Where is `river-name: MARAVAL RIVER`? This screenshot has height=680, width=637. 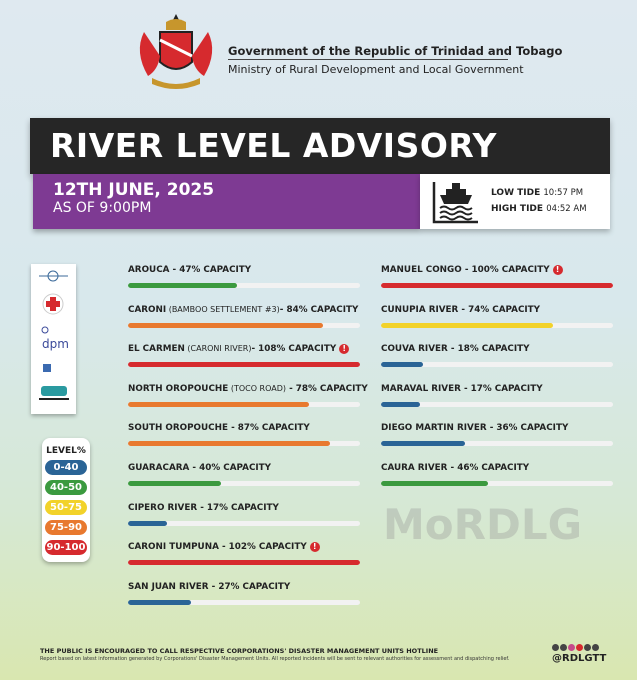 river-name: MARAVAL RIVER is located at coordinates (421, 388).